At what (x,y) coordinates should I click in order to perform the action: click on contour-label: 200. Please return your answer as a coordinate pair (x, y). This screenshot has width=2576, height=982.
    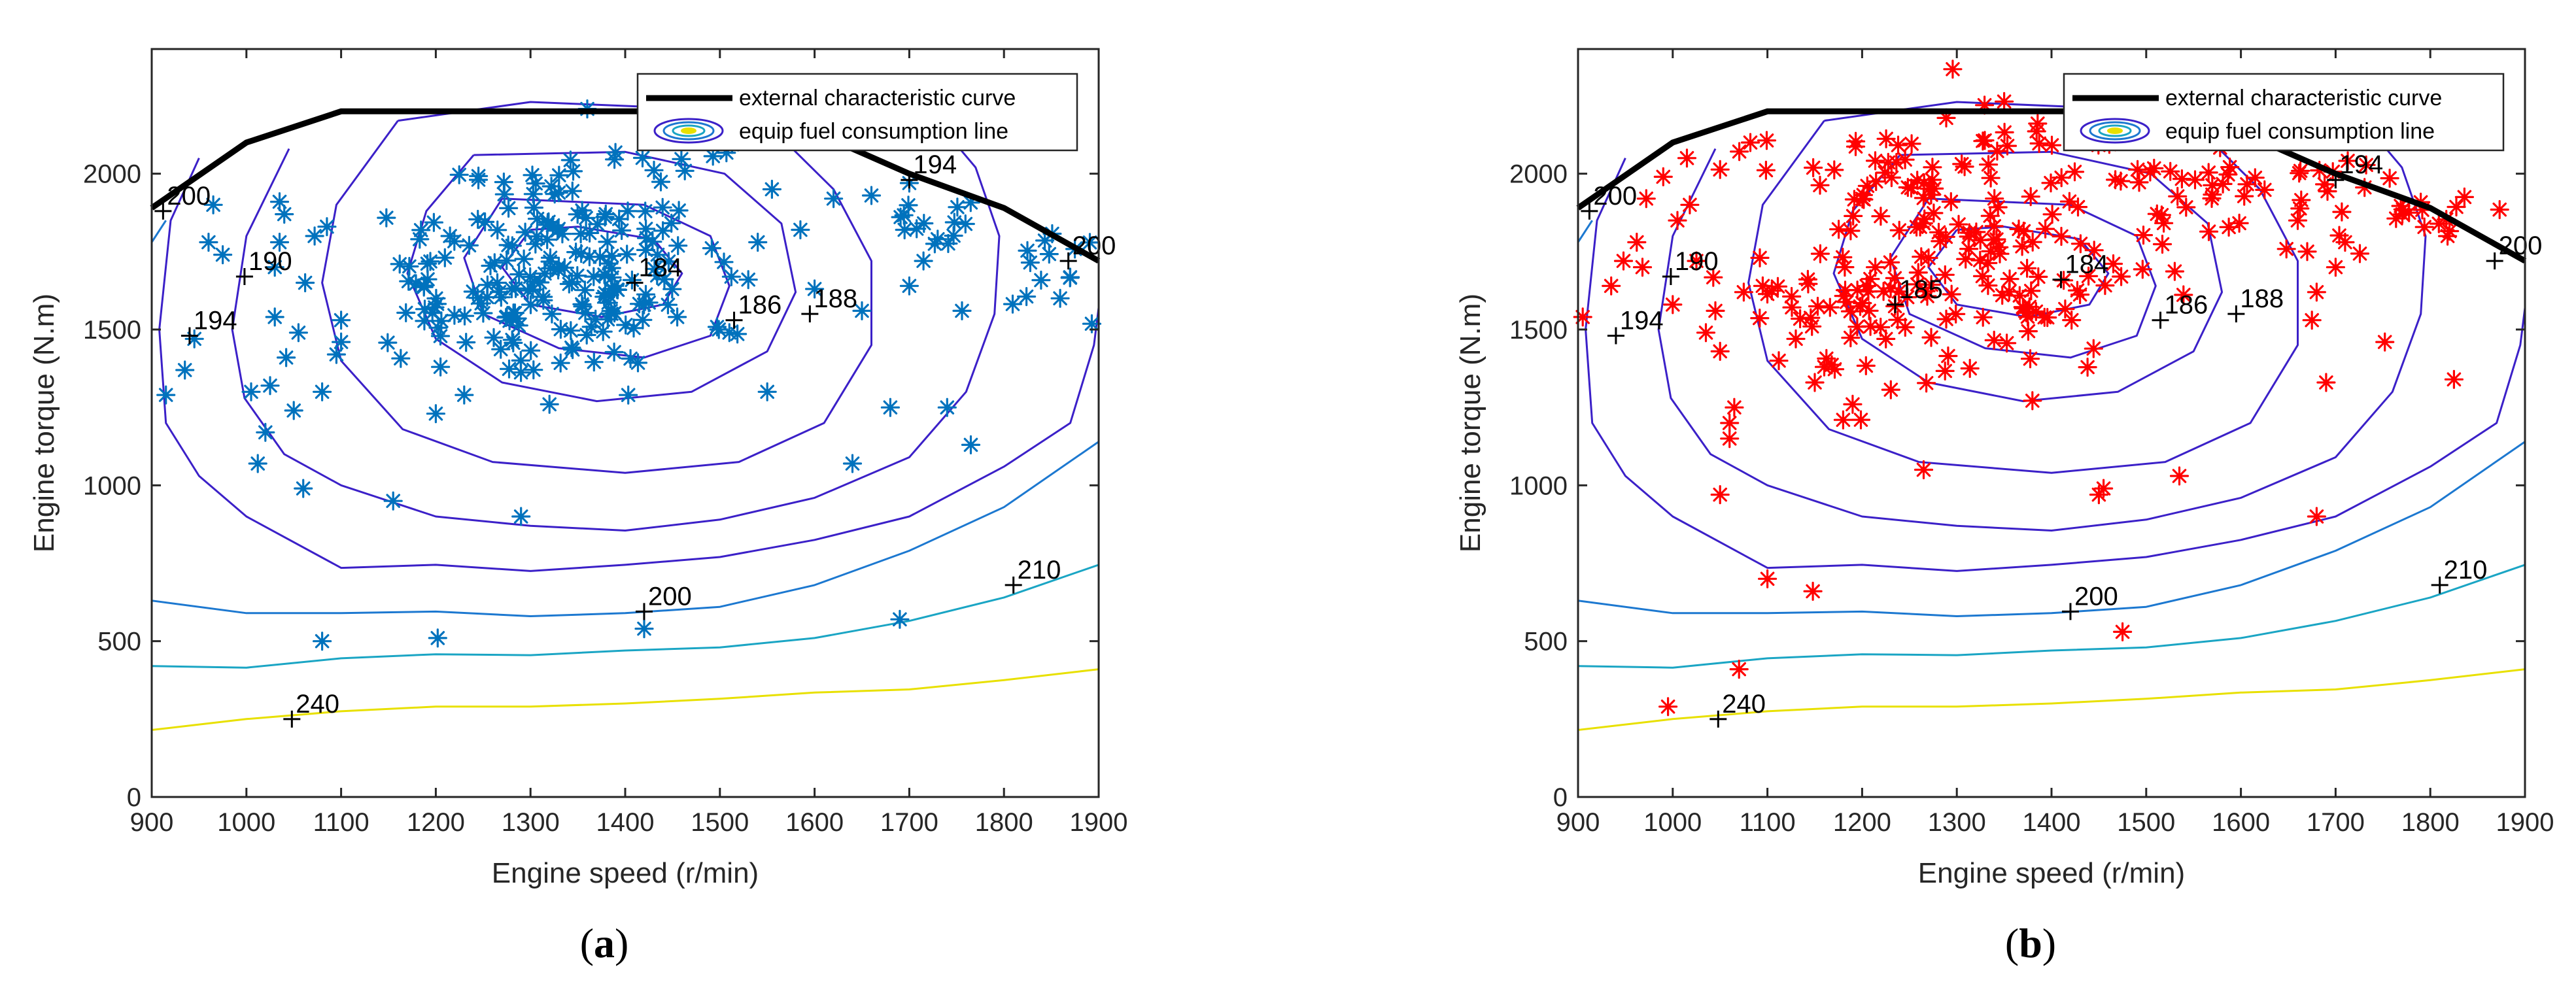
    Looking at the image, I should click on (182, 201).